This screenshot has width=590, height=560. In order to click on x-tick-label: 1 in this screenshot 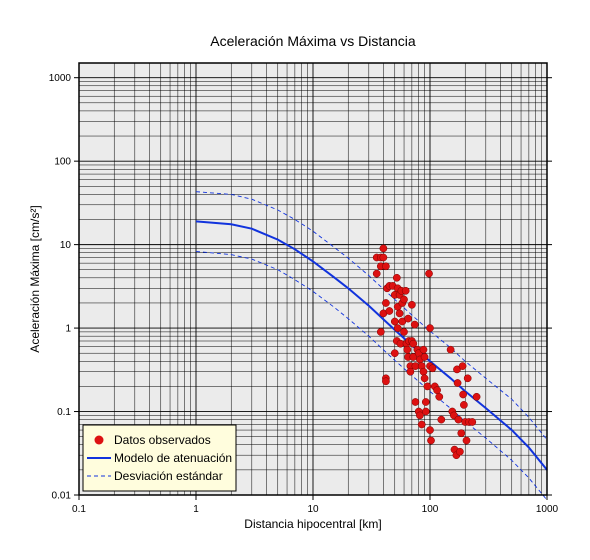, I will do `click(196, 509)`.